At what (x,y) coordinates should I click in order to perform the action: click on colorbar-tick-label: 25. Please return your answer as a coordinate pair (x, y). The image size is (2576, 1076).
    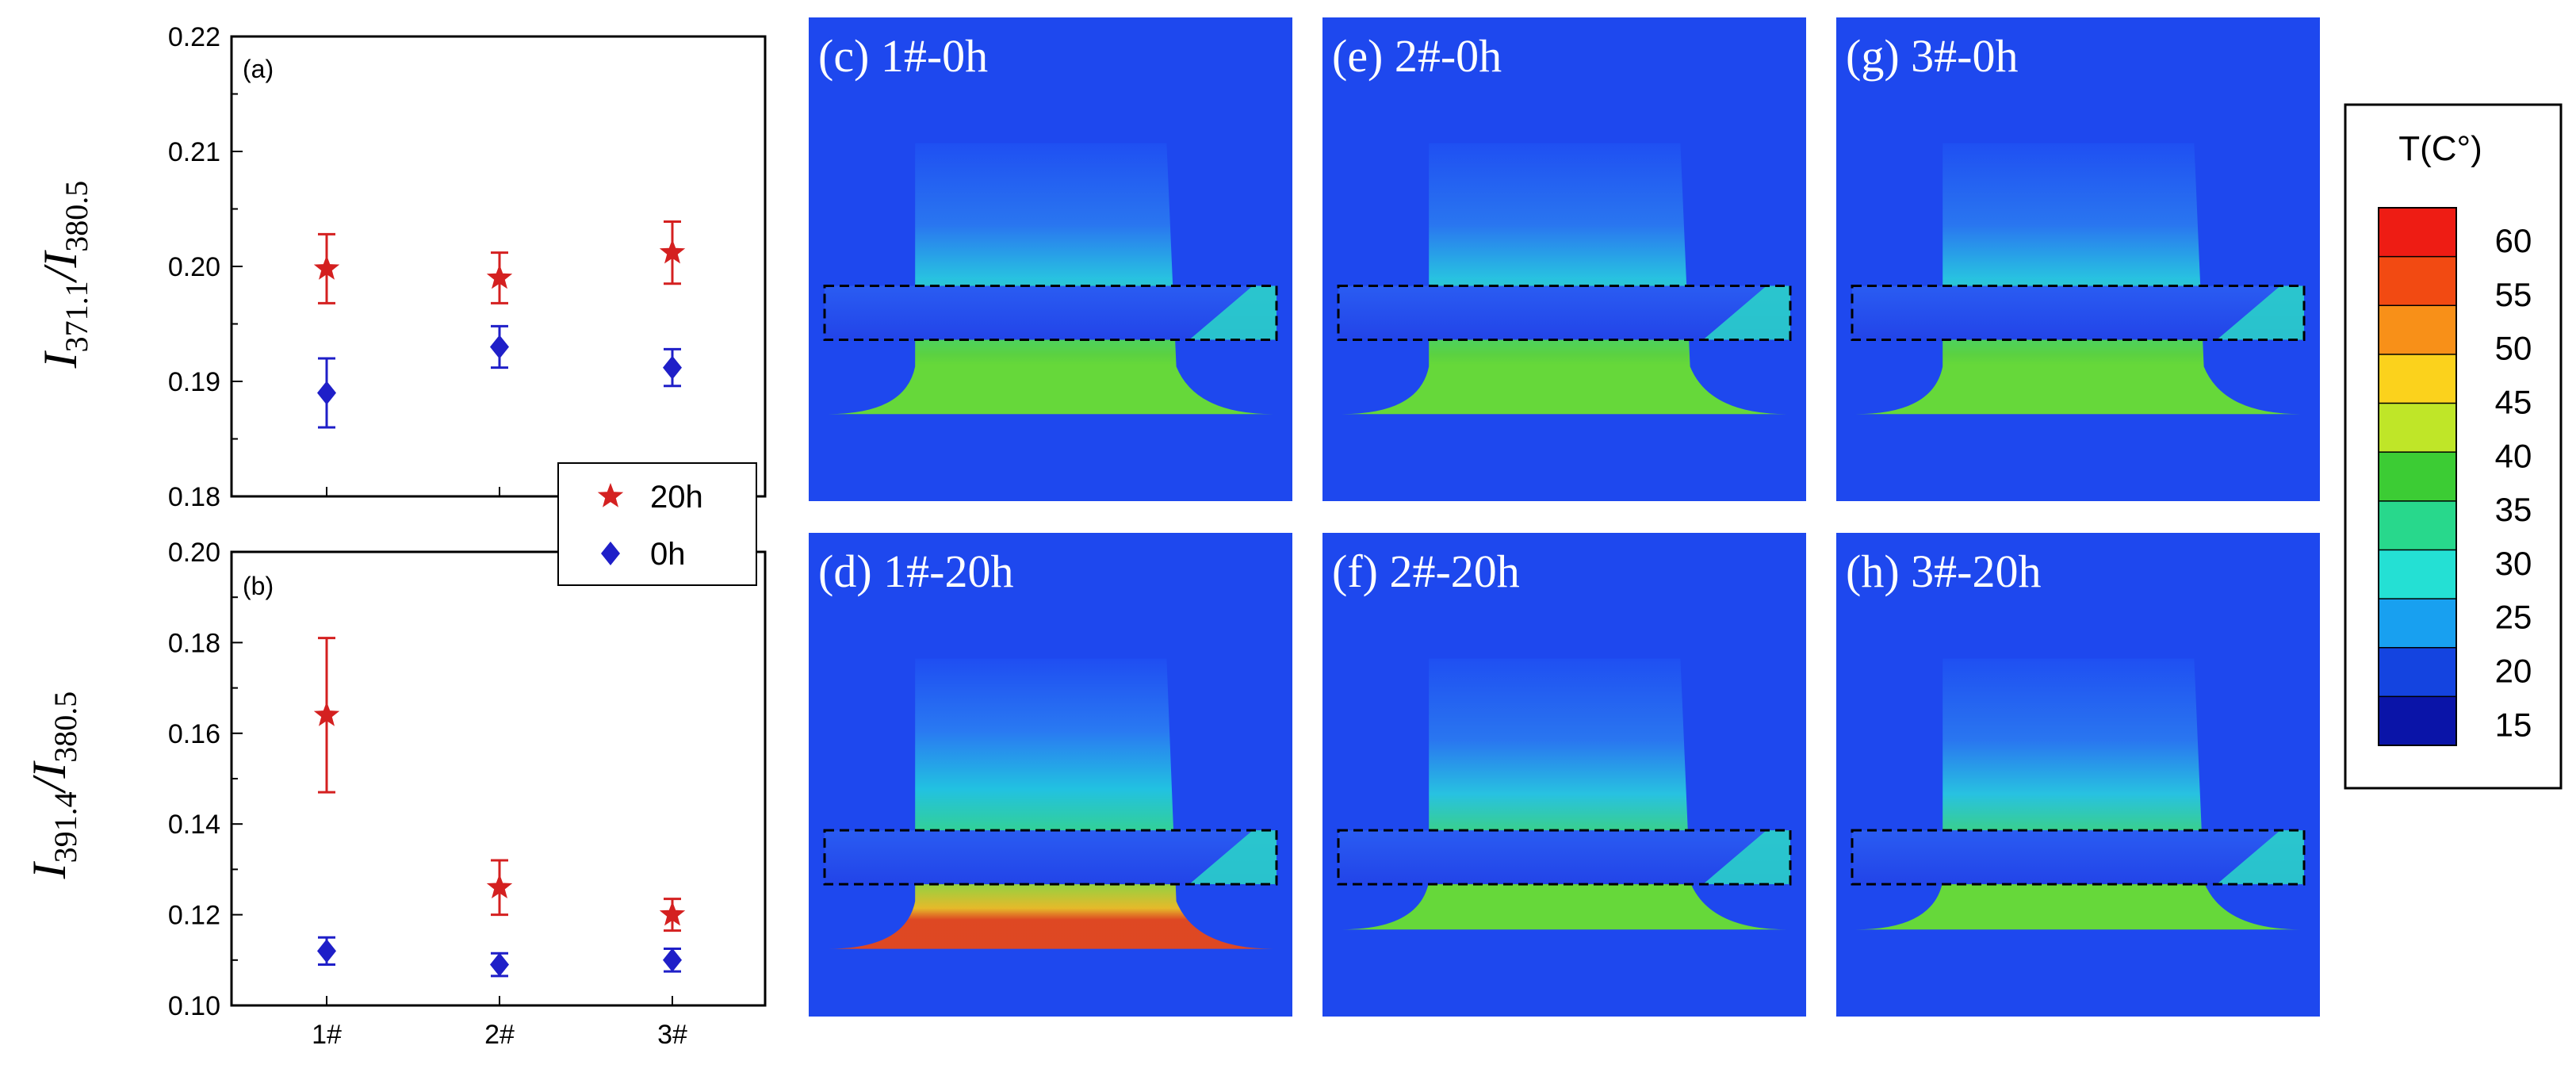
    Looking at the image, I should click on (2513, 617).